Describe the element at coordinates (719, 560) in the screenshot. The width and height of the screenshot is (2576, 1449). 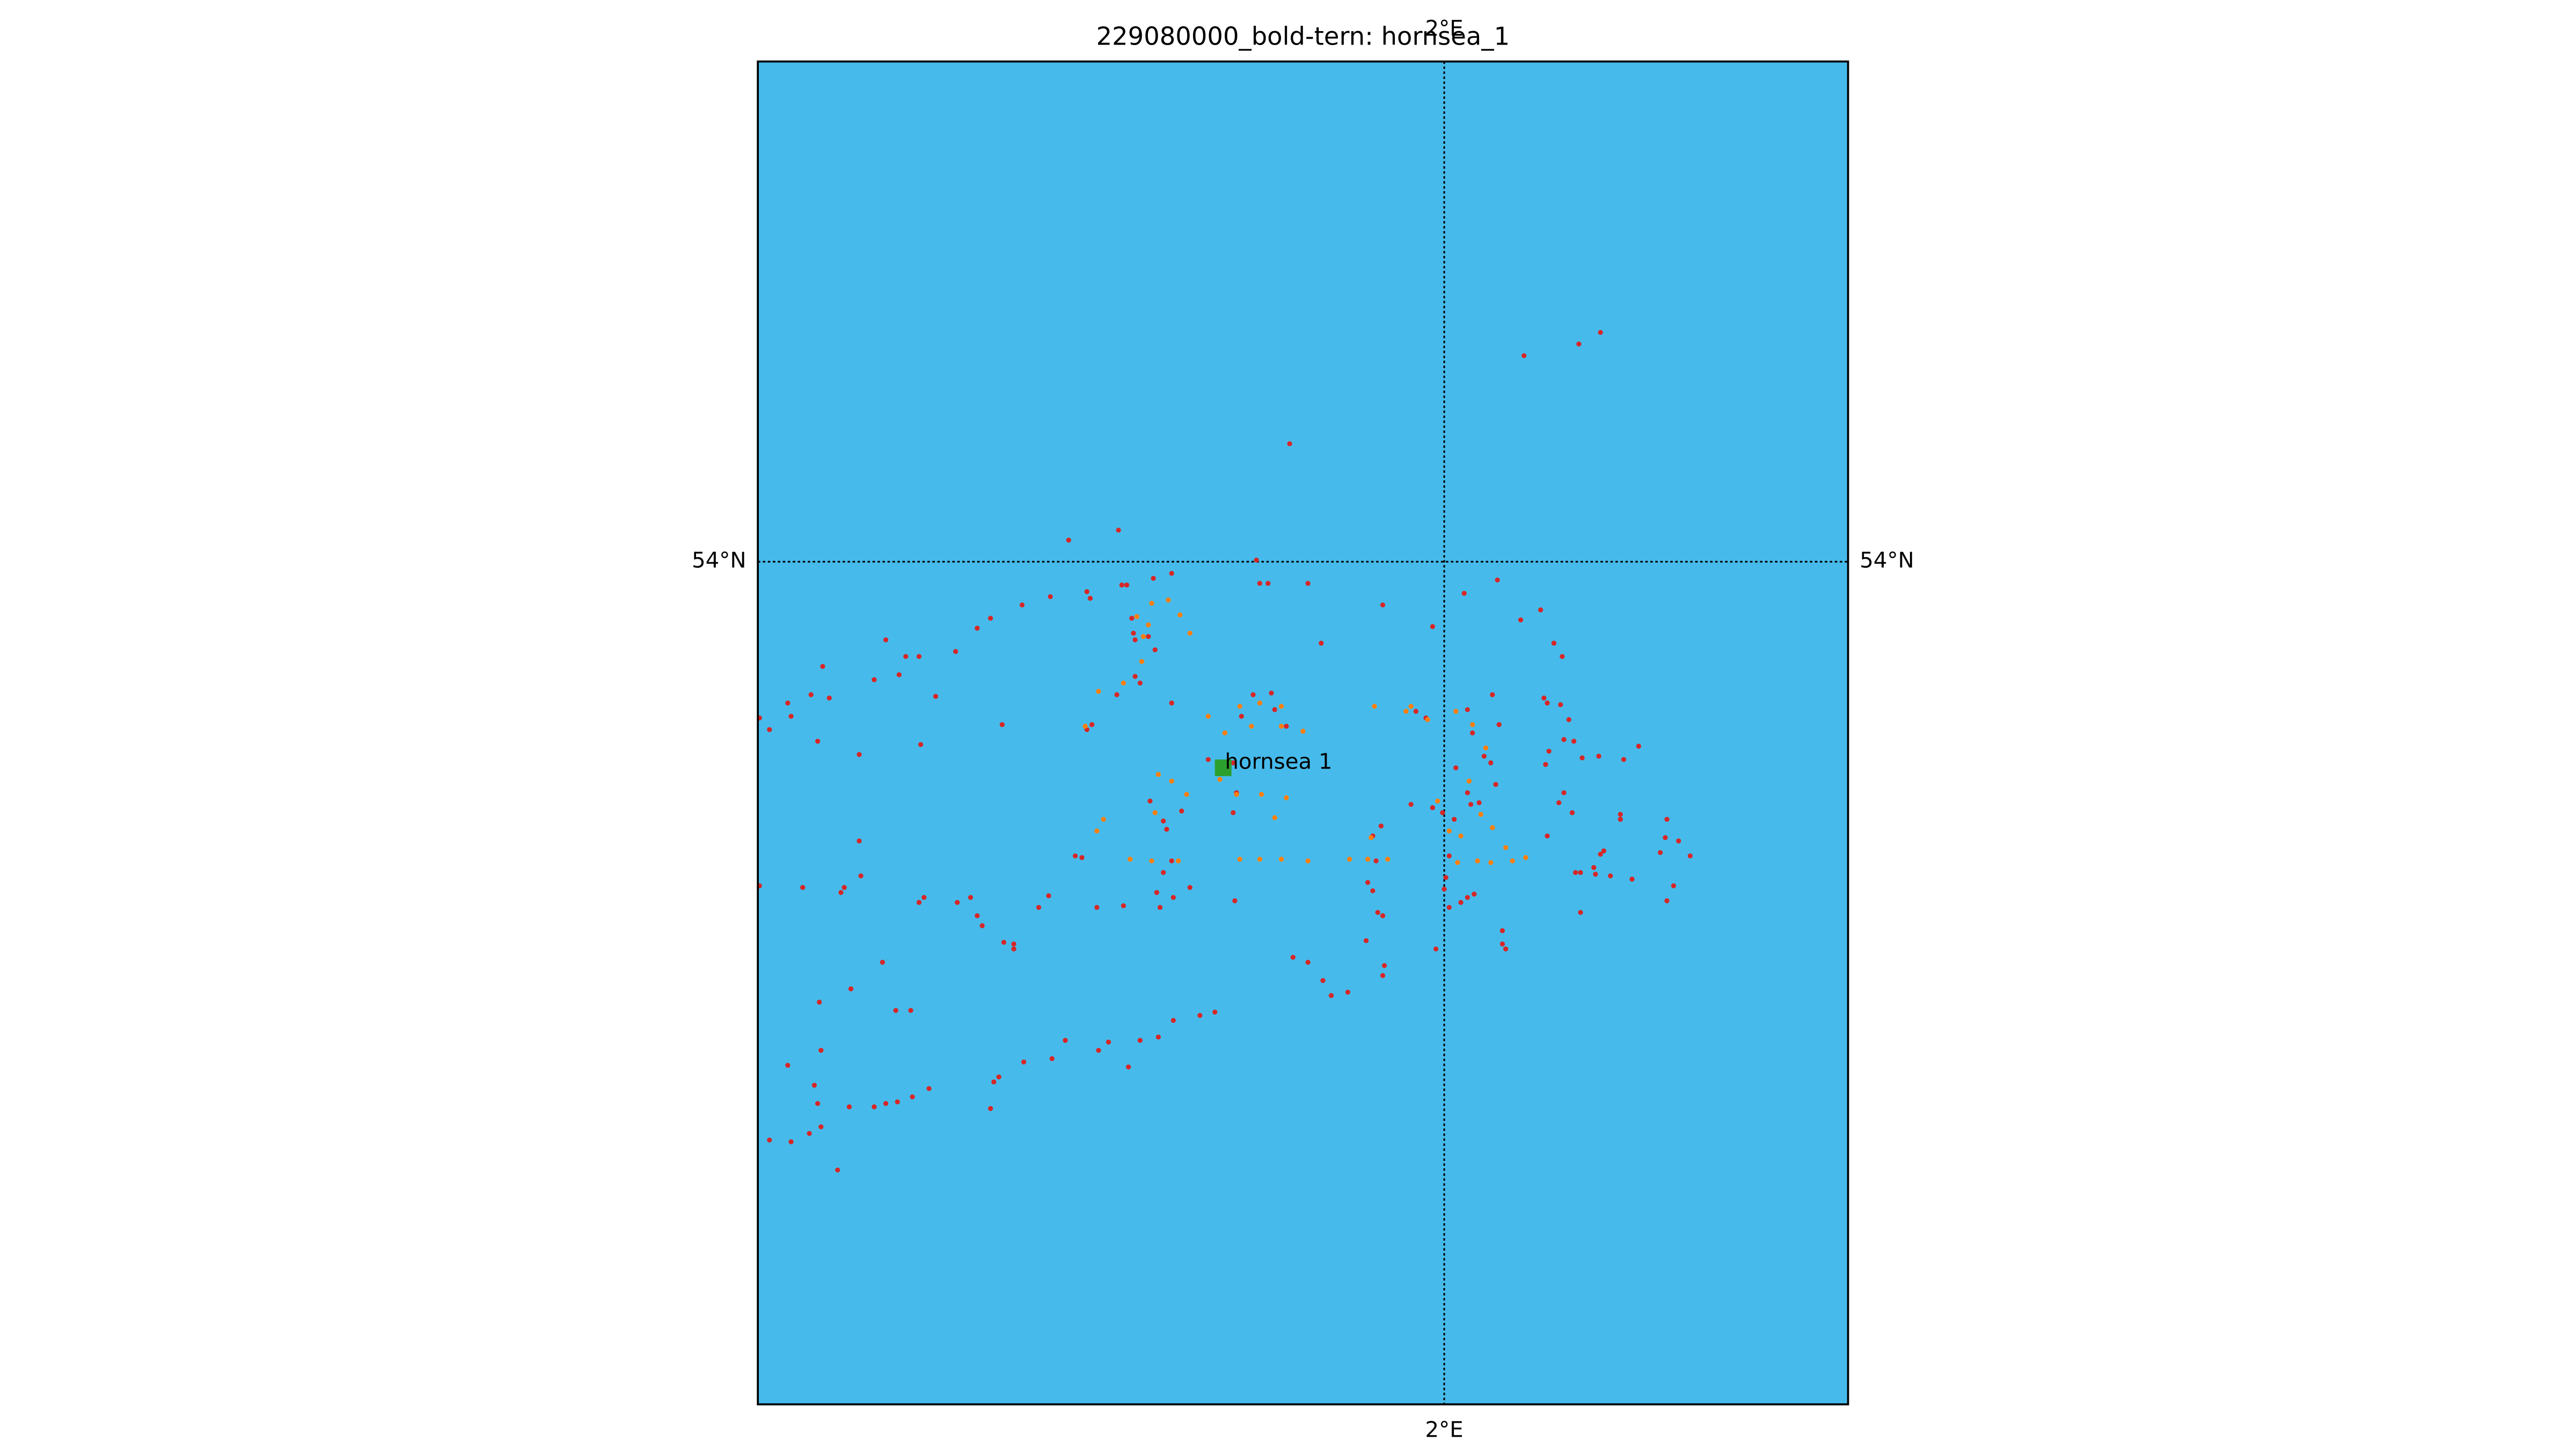
I see `y-tick-label-left: 54°N` at that location.